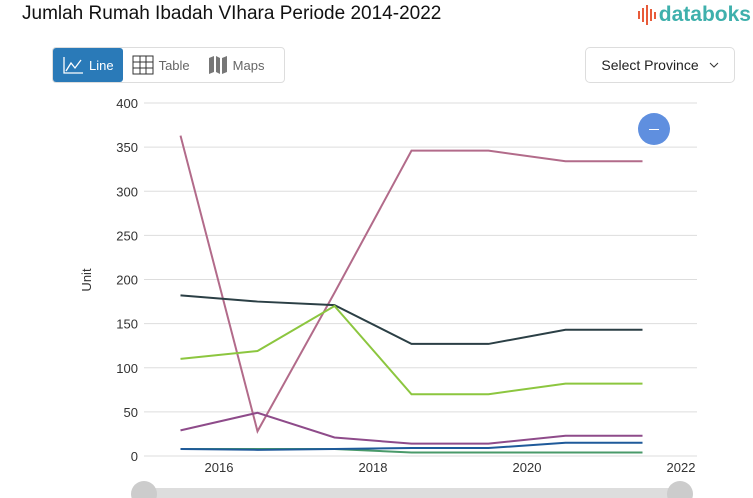  What do you see at coordinates (127, 147) in the screenshot?
I see `y-tick-label: 350` at bounding box center [127, 147].